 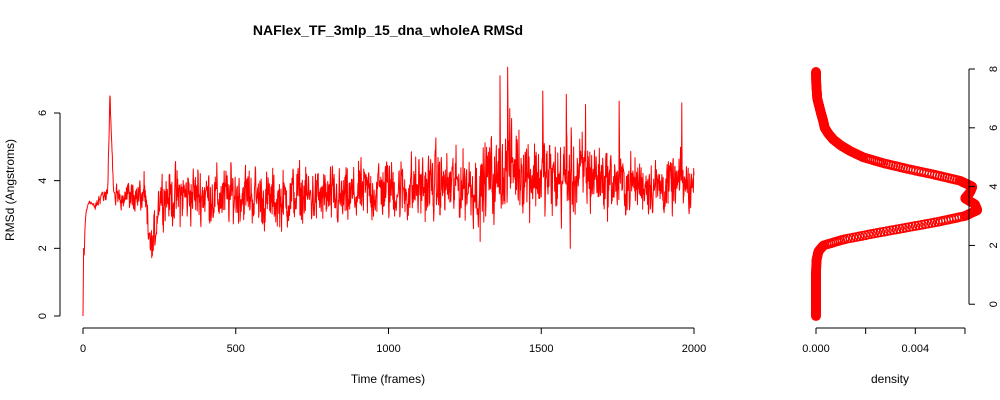 What do you see at coordinates (236, 349) in the screenshot?
I see `x-tick-label: 500` at bounding box center [236, 349].